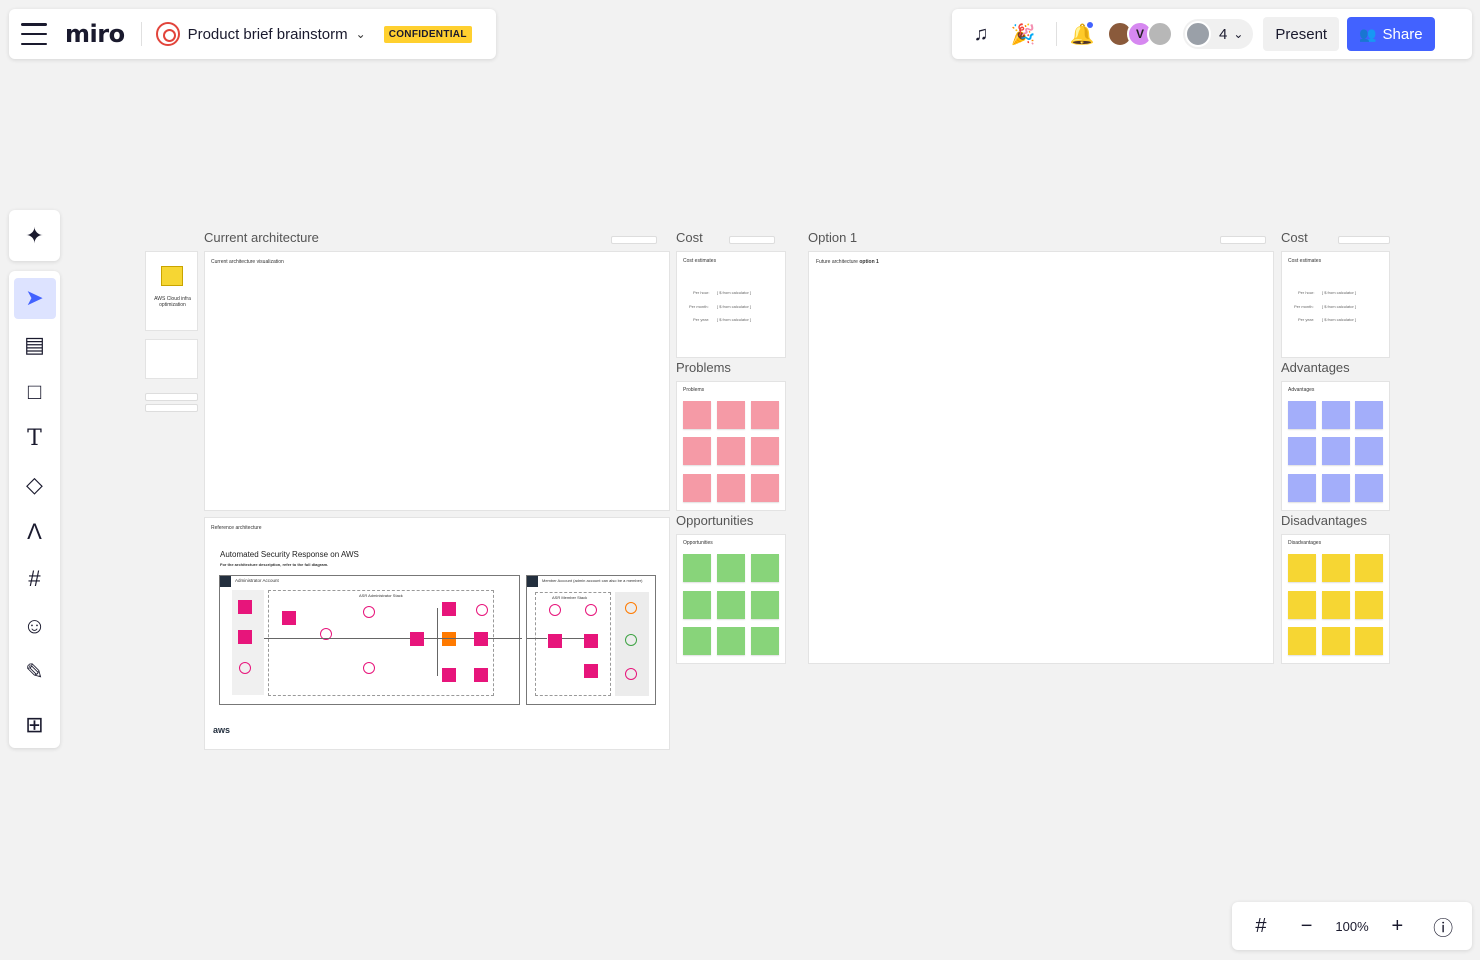  Describe the element at coordinates (289, 554) in the screenshot. I see `aws-diagram-title: Automated Security Response on AWS` at that location.